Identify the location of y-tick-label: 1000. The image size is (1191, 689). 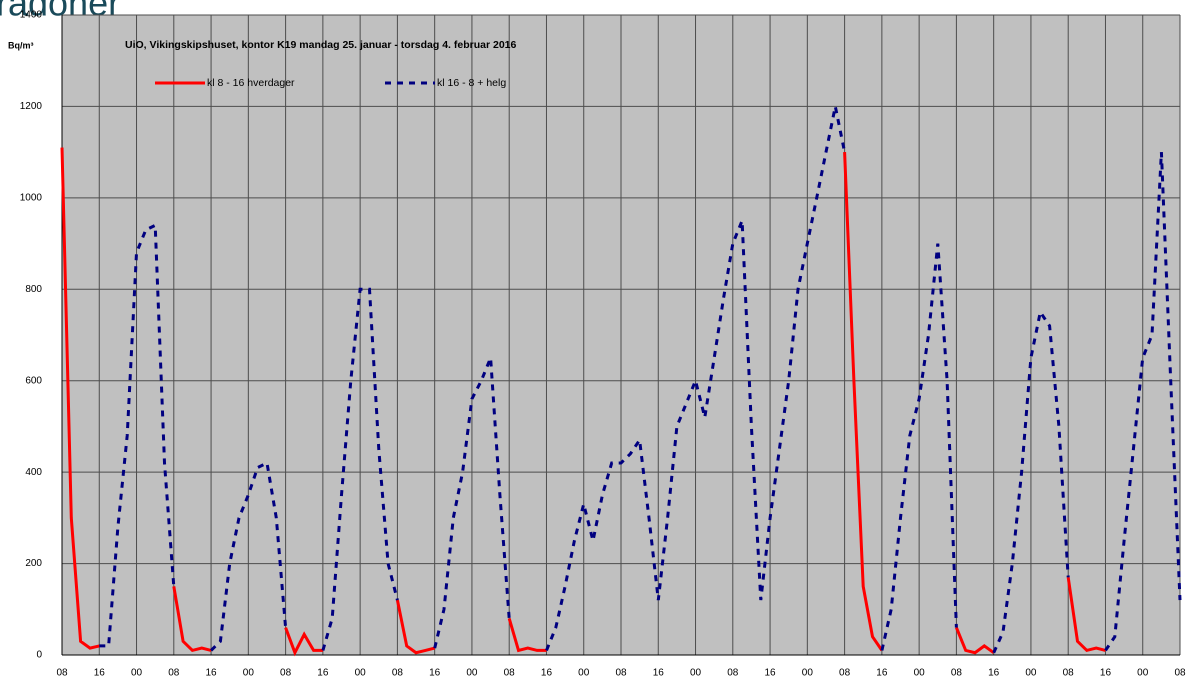
(31, 197).